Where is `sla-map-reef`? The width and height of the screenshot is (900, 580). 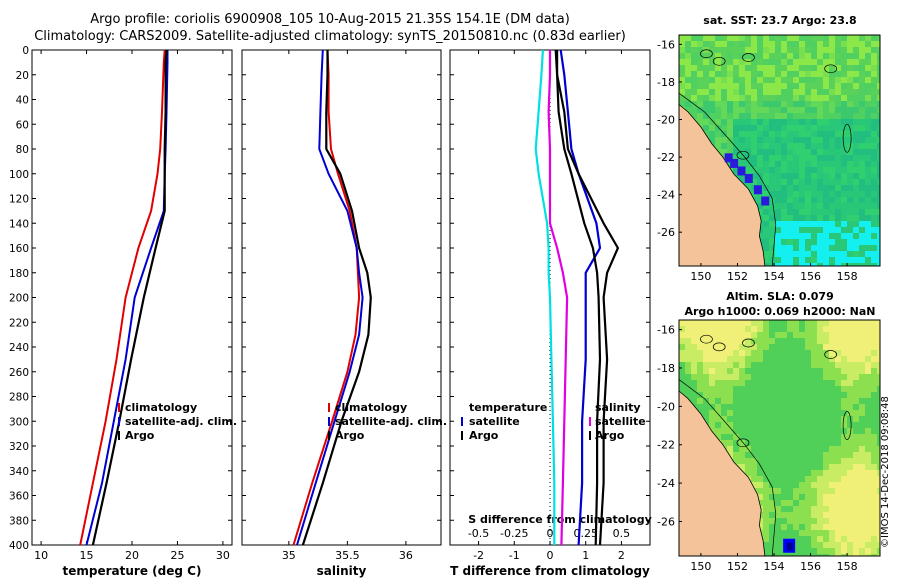 sla-map-reef is located at coordinates (743, 443).